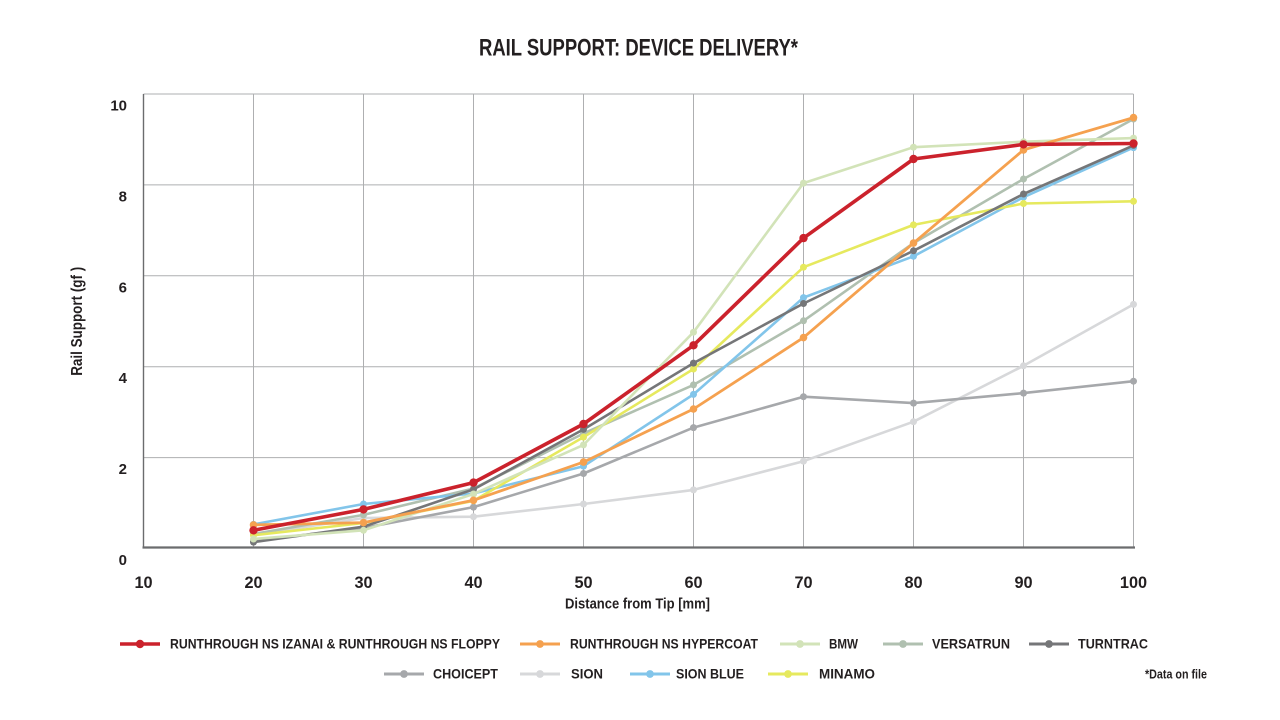 The image size is (1280, 720). What do you see at coordinates (803, 583) in the screenshot?
I see `svg-text: 70` at bounding box center [803, 583].